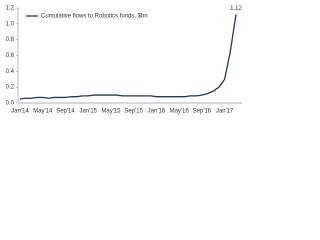 The width and height of the screenshot is (320, 240). What do you see at coordinates (88, 112) in the screenshot?
I see `x-tick-label: Jan'15` at bounding box center [88, 112].